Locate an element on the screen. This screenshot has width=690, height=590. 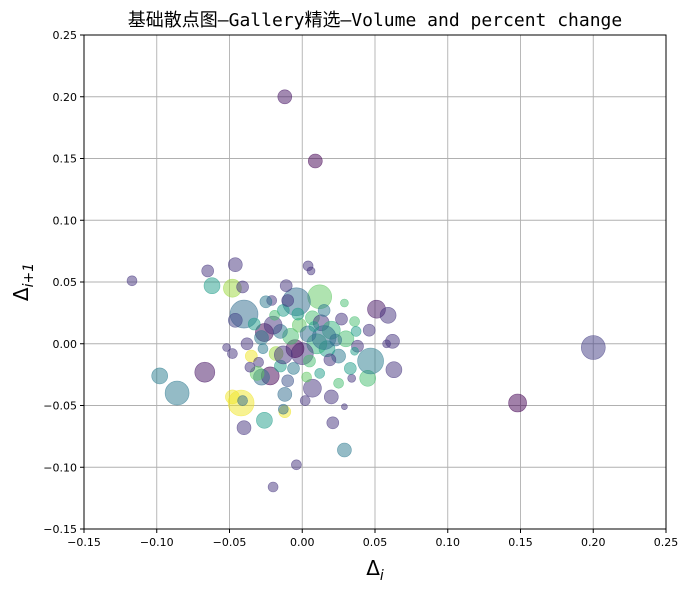
x-tick-label: 0.20 is located at coordinates (593, 542).